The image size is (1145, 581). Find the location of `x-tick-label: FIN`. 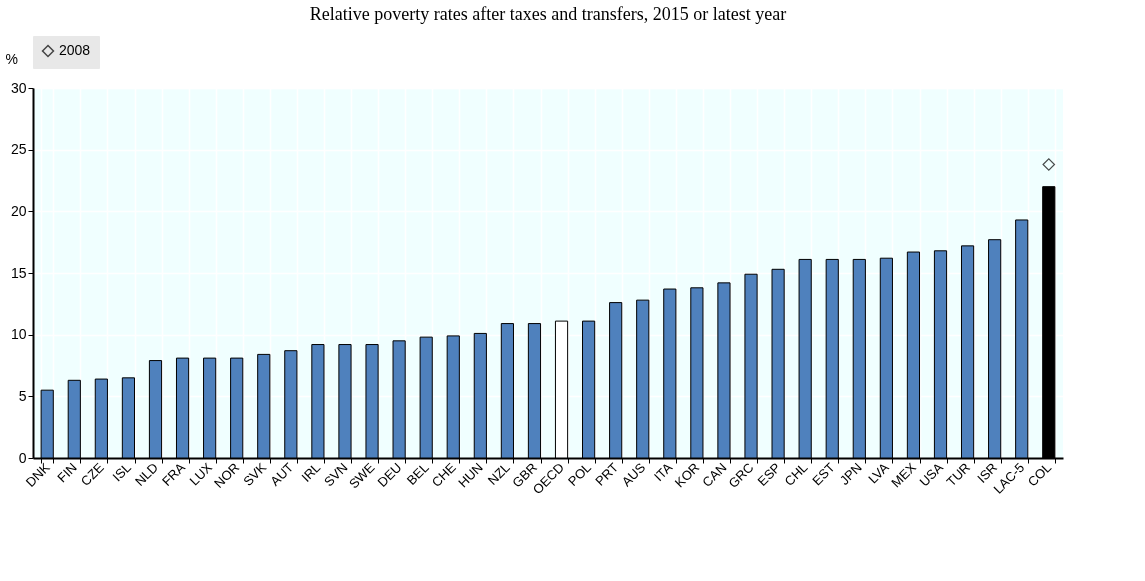

x-tick-label: FIN is located at coordinates (67, 472).